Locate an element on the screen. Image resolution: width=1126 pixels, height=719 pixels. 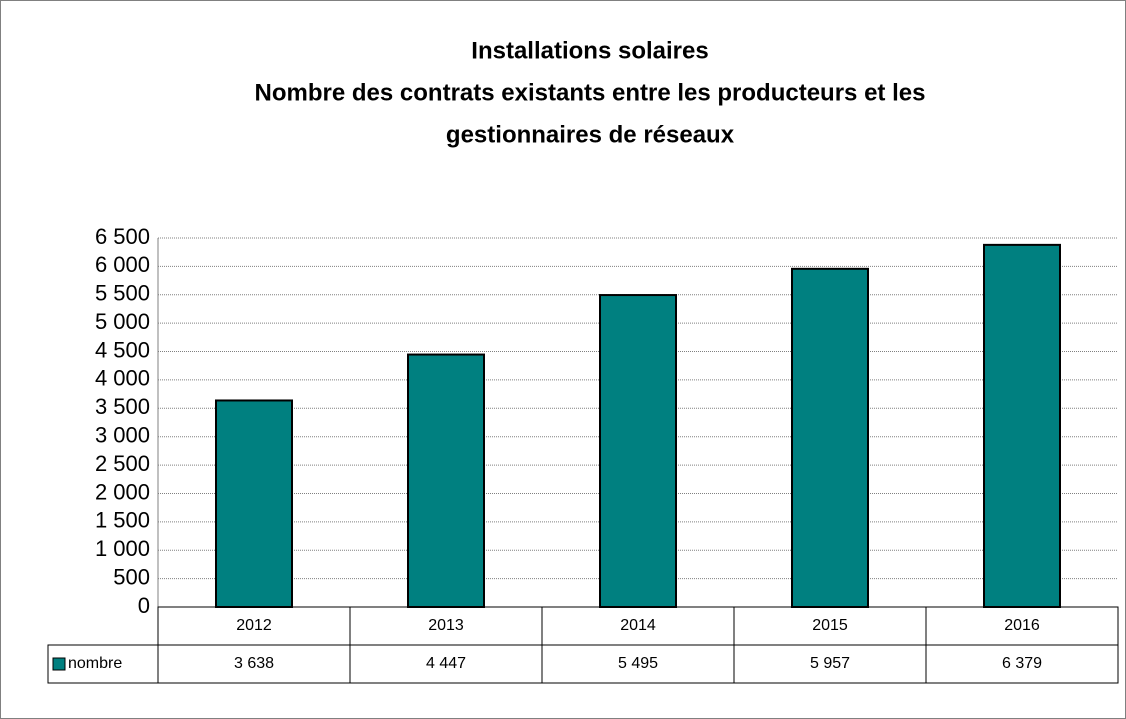
y-tick-label: 6 000 is located at coordinates (122, 264).